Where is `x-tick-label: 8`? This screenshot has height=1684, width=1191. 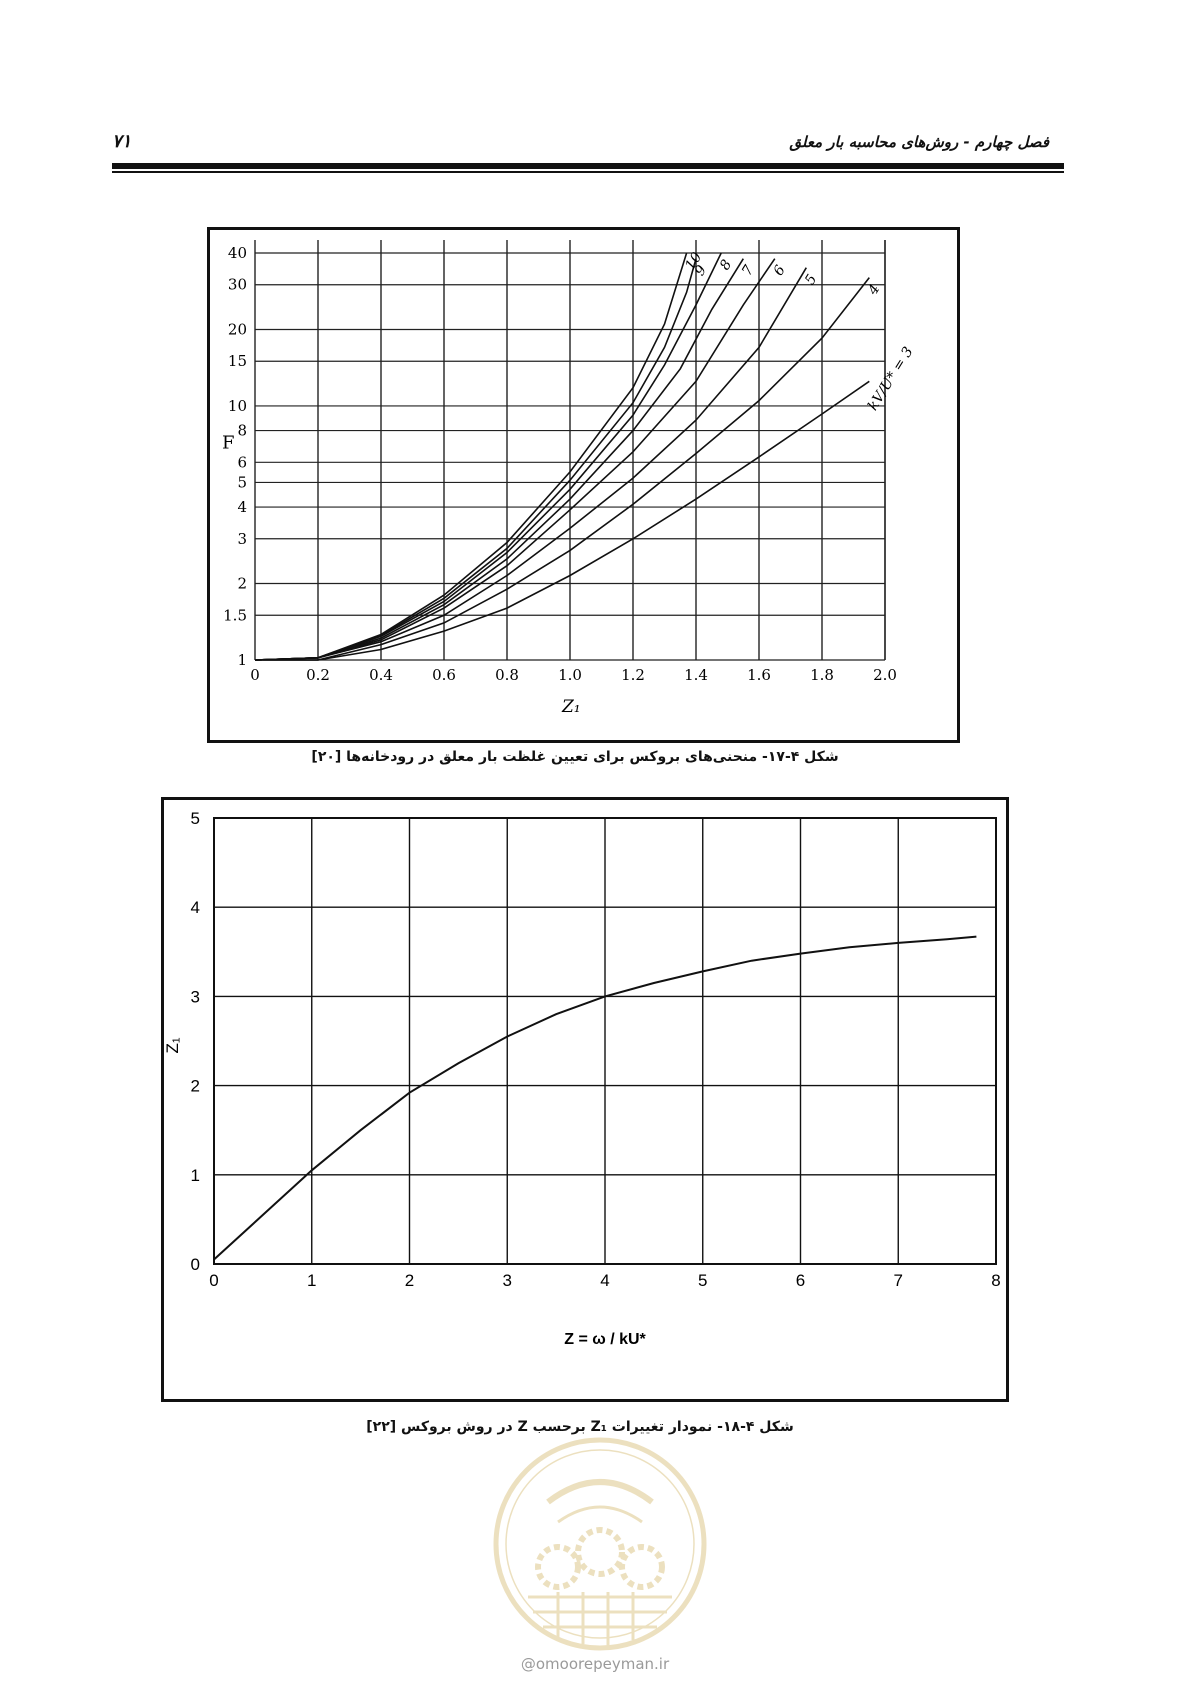
x-tick-label: 8 is located at coordinates (995, 1280).